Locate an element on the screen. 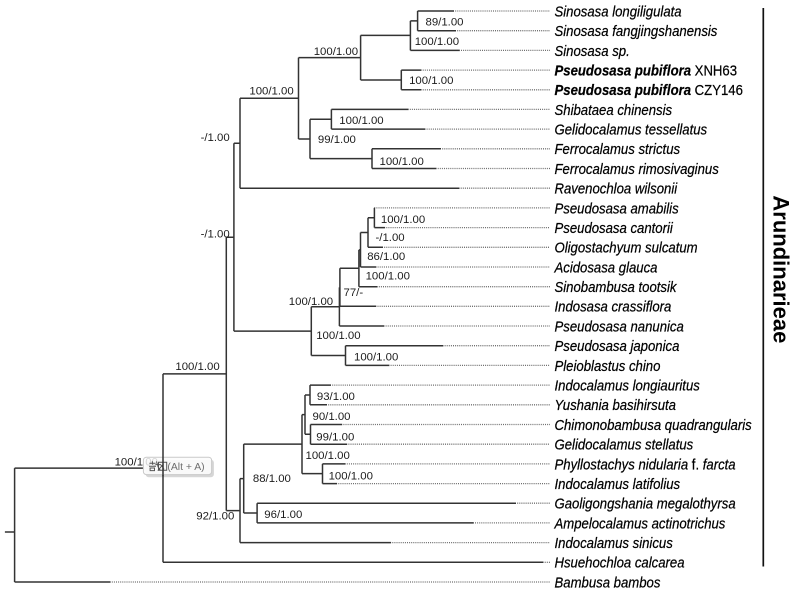 Image resolution: width=800 pixels, height=595 pixels. svg-text: Pseudosasa cantorii is located at coordinates (614, 227).